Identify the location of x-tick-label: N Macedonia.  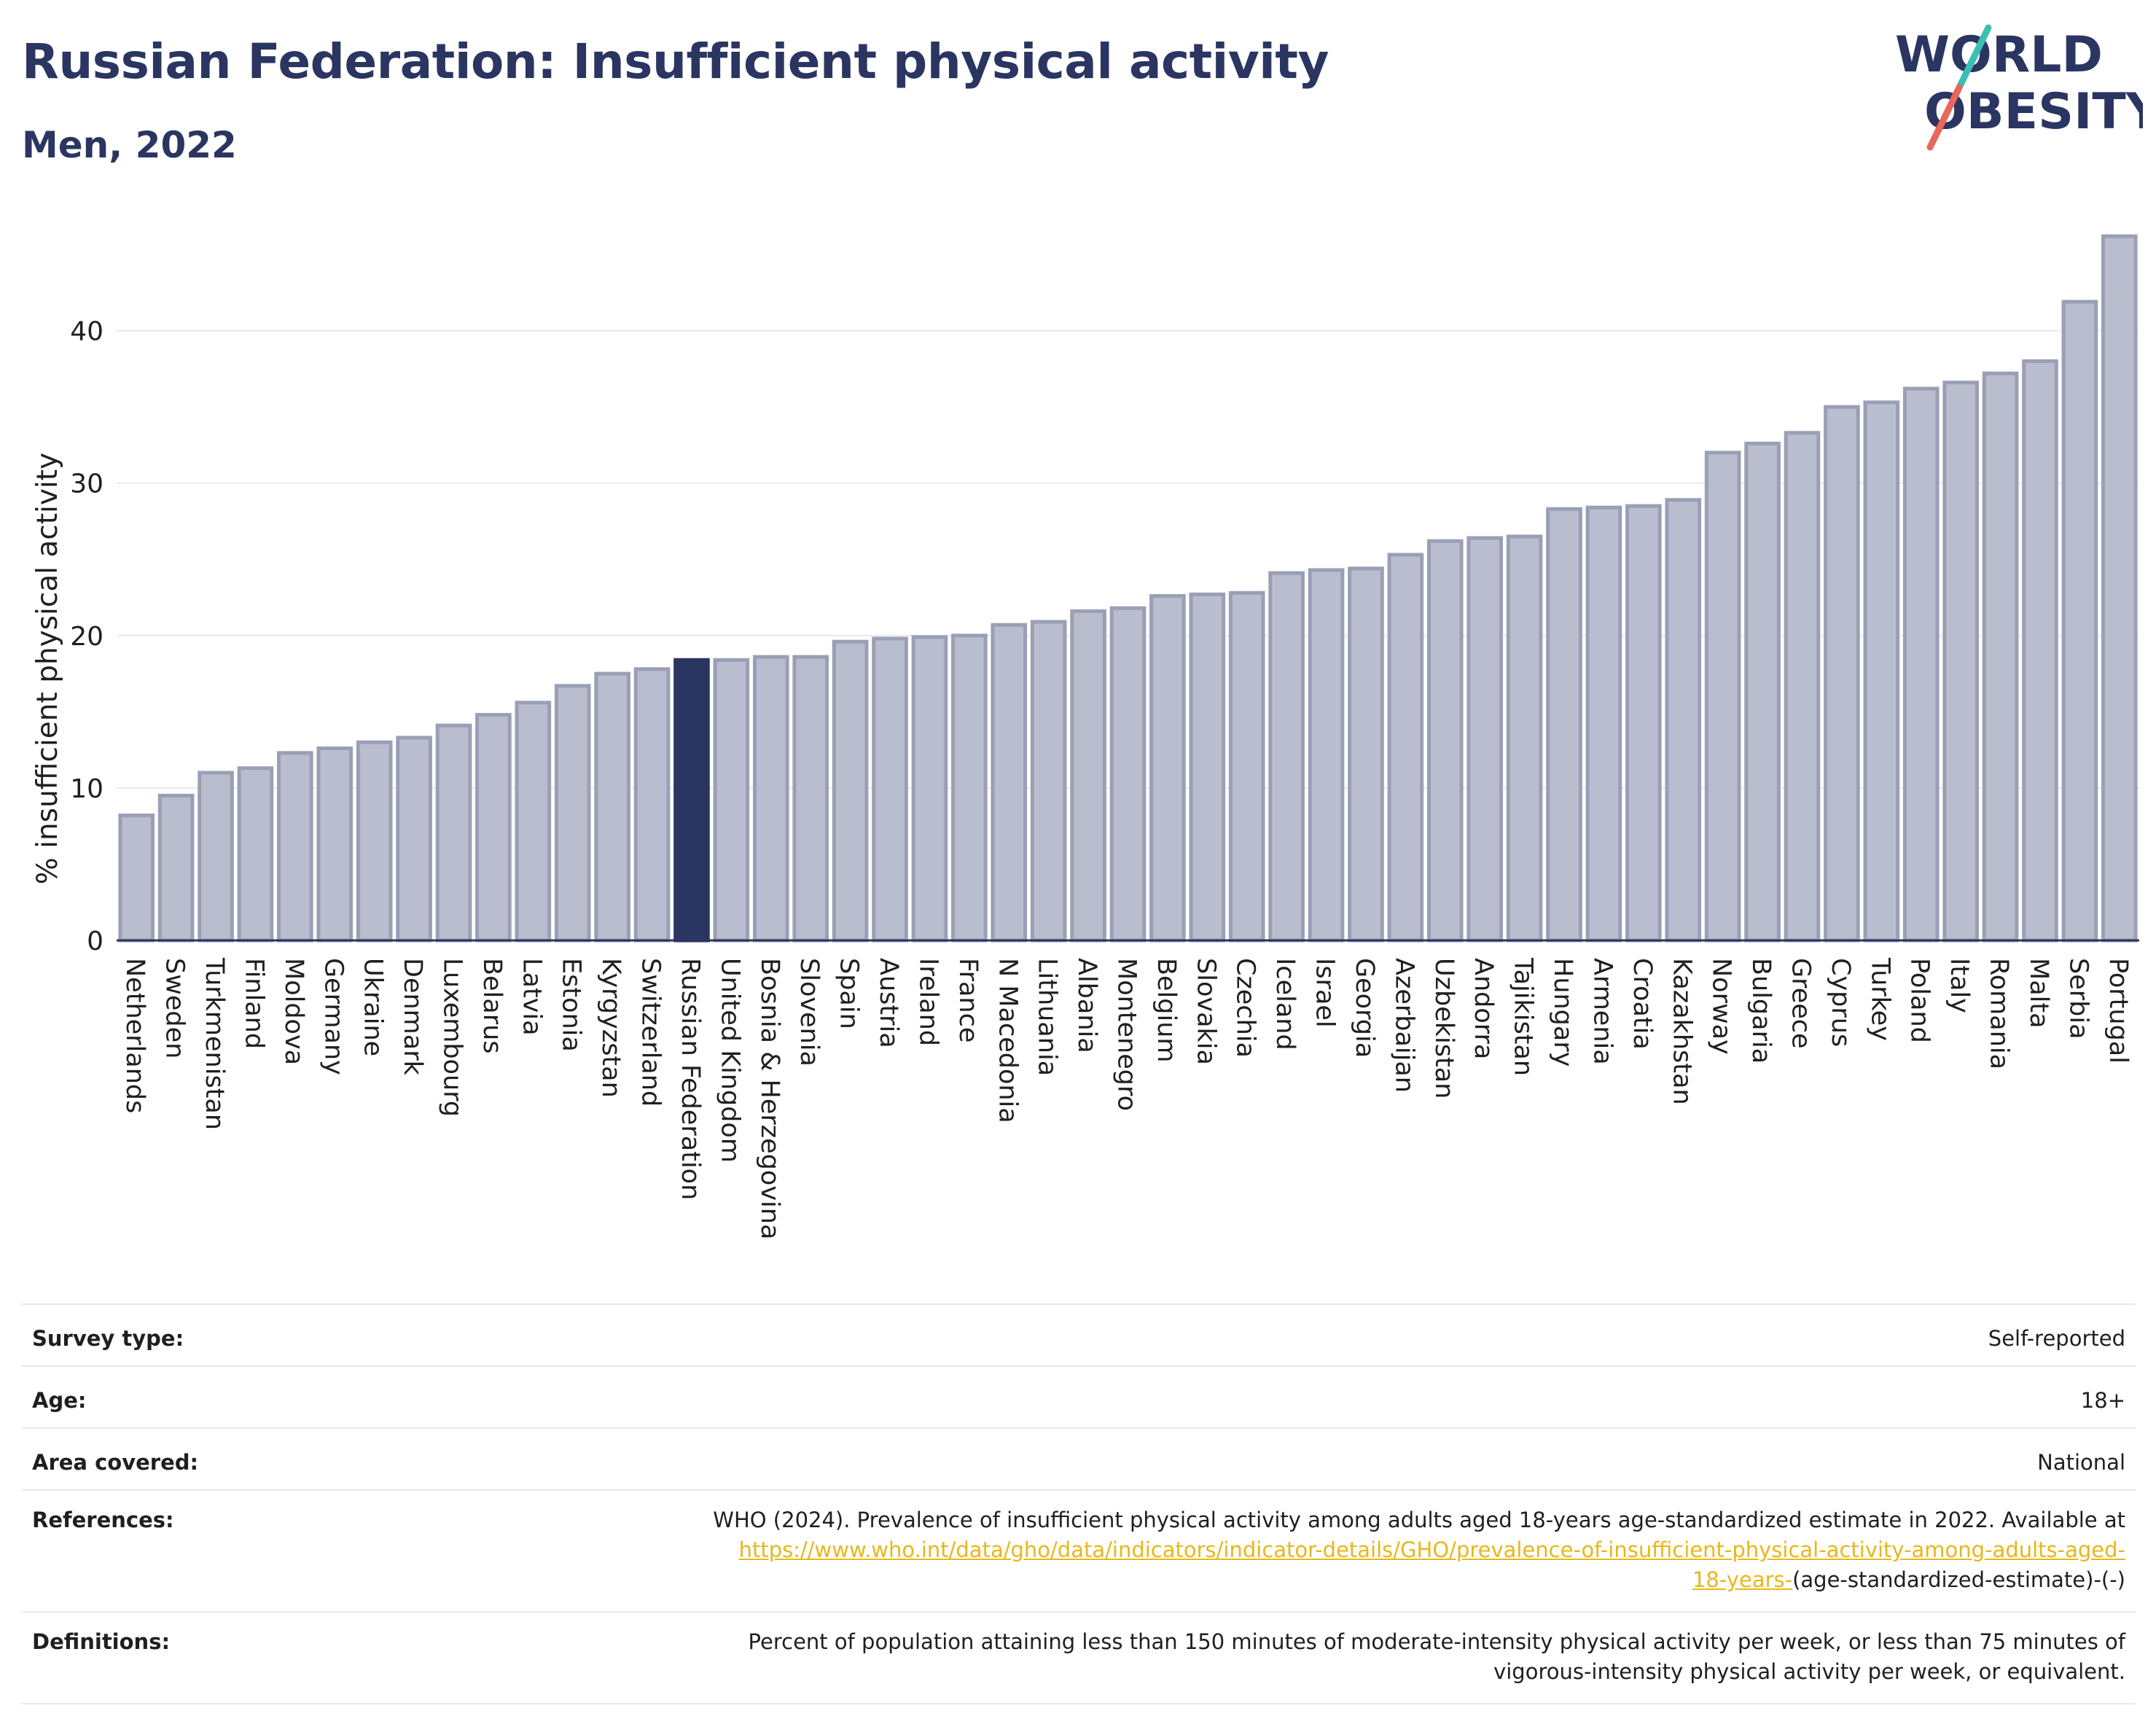
(1008, 1040).